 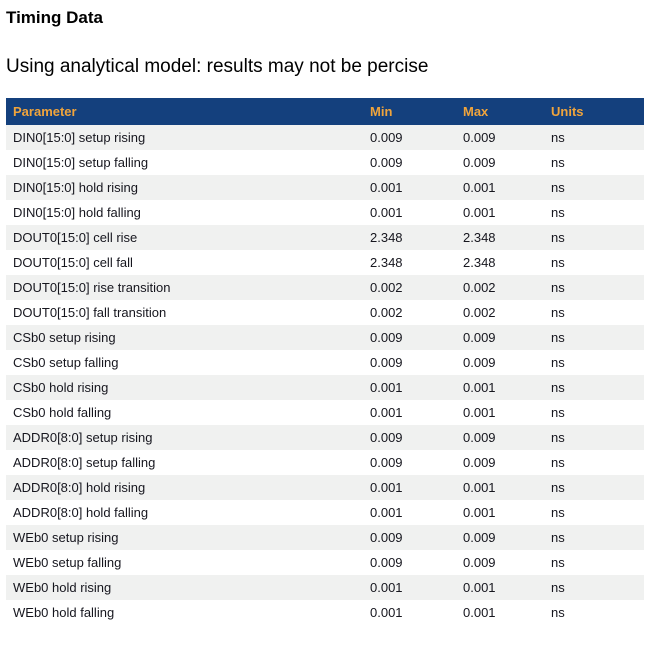 What do you see at coordinates (81, 162) in the screenshot?
I see `parameter-cell: DIN0[15:0] setup falling` at bounding box center [81, 162].